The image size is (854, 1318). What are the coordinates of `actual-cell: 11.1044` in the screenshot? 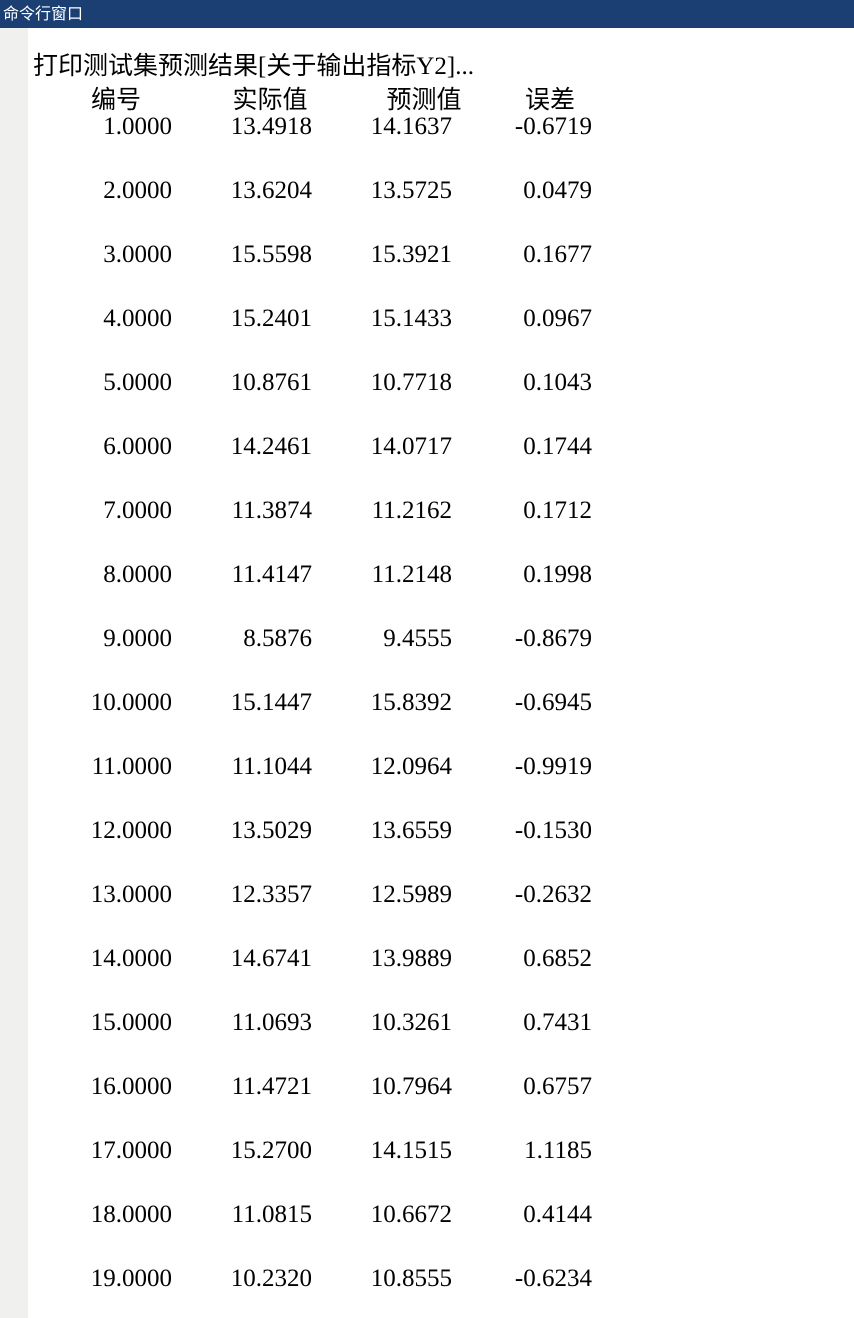 It's located at (271, 766).